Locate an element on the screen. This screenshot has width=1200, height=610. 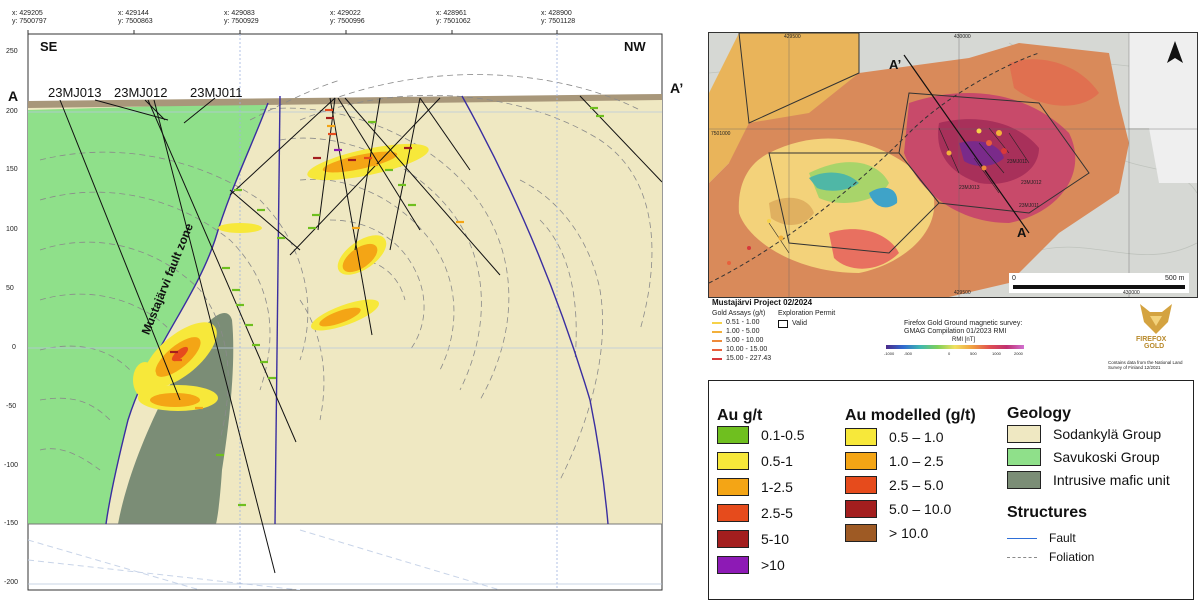
overburden-band is located at coordinates (345, 101).